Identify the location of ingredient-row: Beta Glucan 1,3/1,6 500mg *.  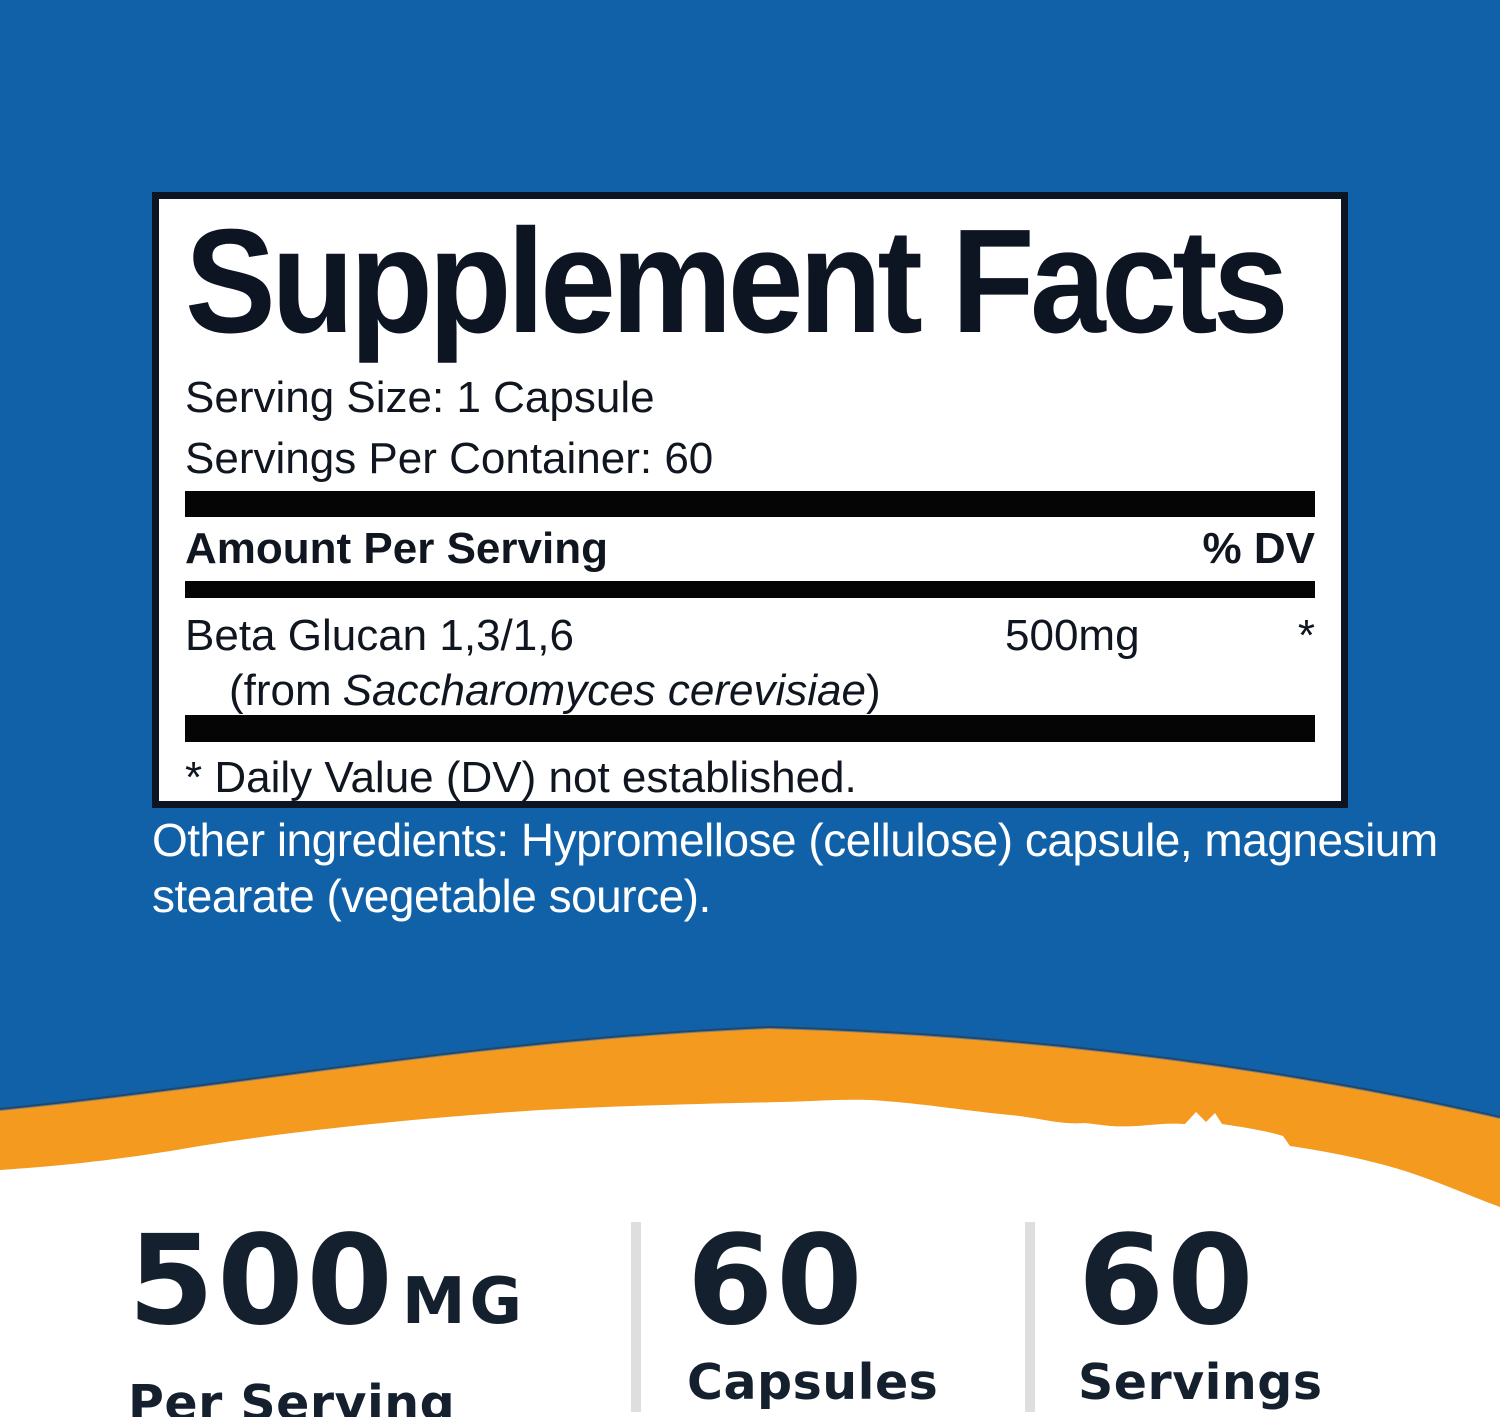
(750, 635).